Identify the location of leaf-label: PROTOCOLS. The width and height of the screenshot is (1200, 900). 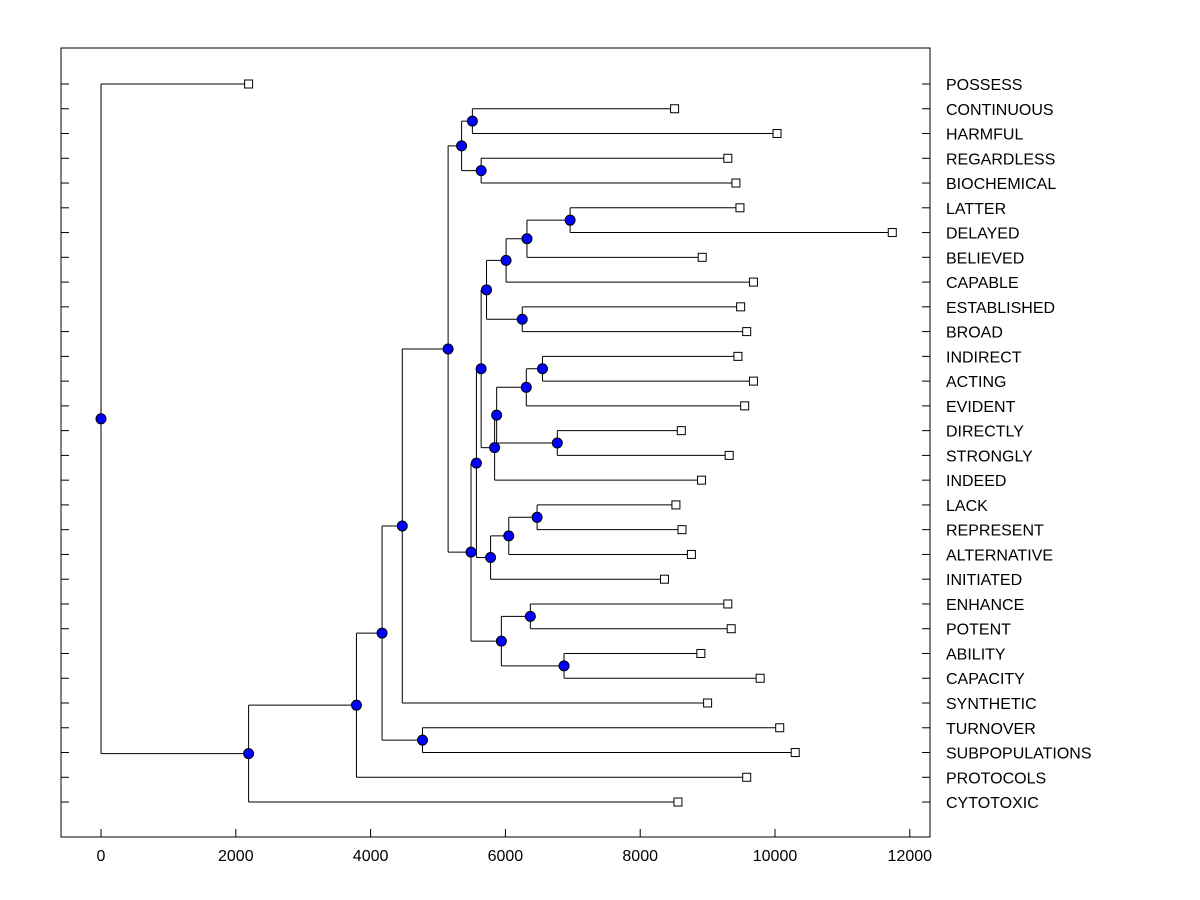
(996, 778).